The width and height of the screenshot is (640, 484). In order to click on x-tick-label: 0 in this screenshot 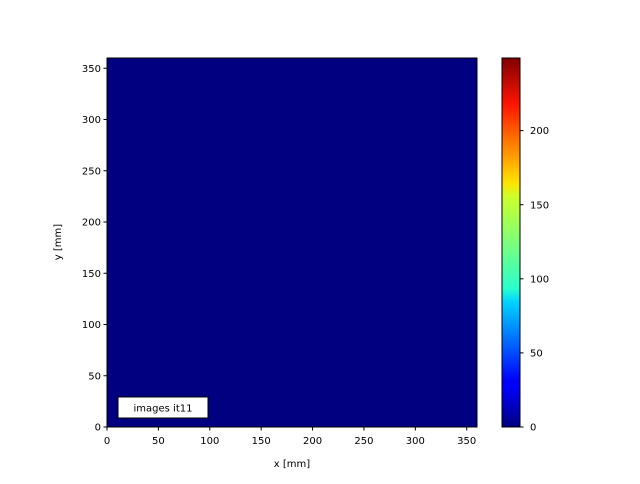, I will do `click(107, 441)`.